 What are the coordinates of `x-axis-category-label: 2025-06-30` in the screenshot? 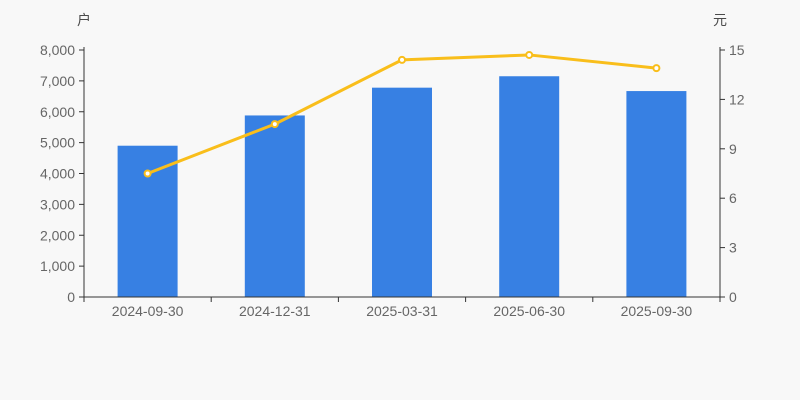 It's located at (529, 311).